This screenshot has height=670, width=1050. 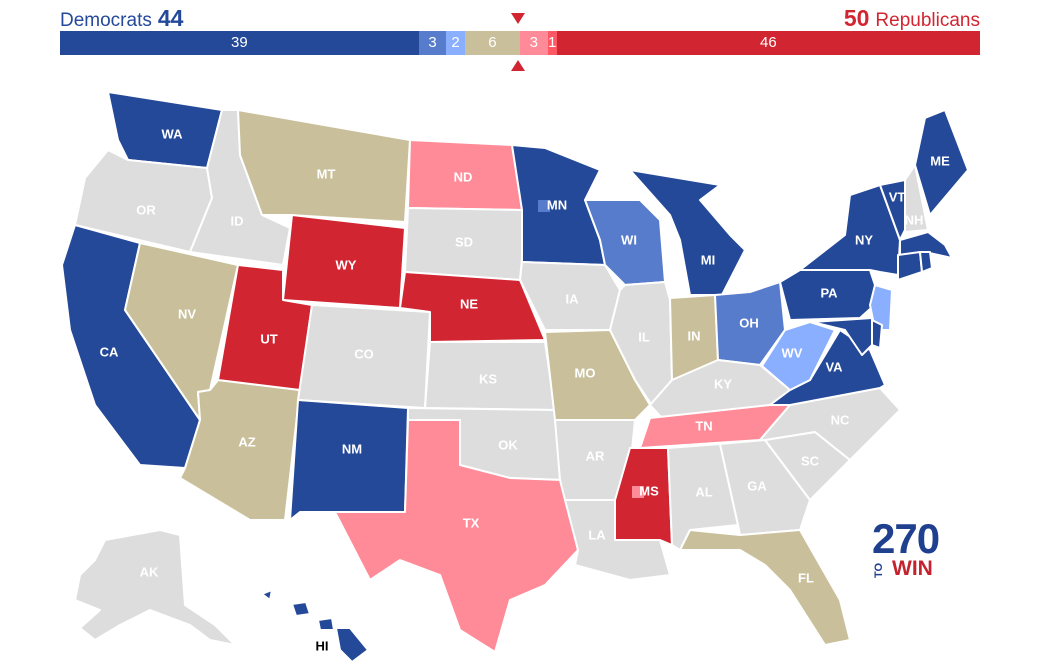 What do you see at coordinates (906, 538) in the screenshot?
I see `logo-number: 270` at bounding box center [906, 538].